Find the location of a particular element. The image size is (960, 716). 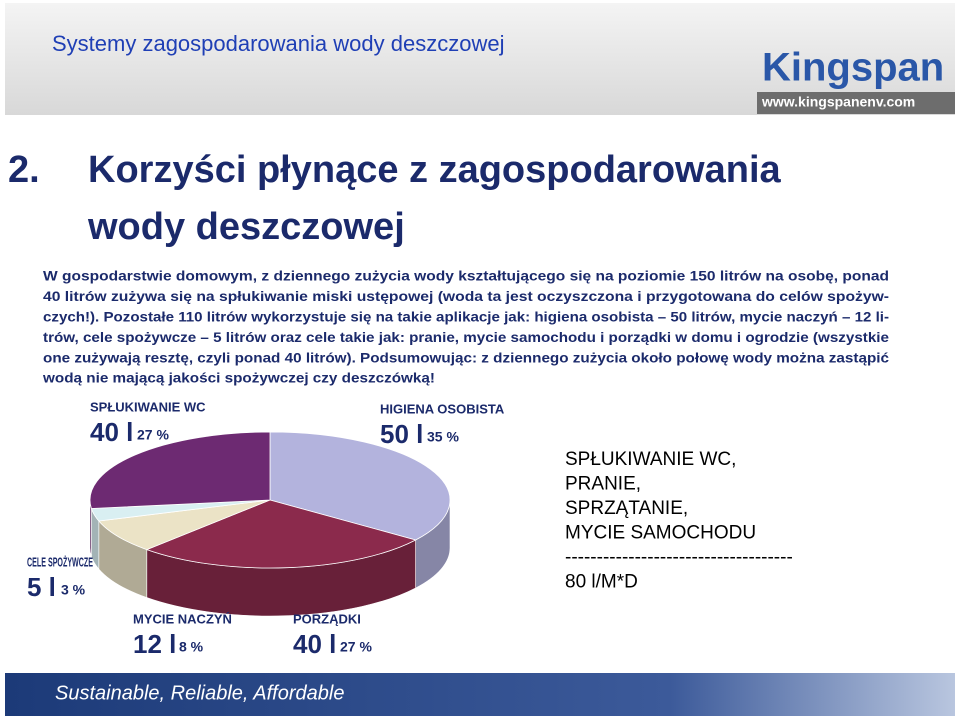

slice-name: HIGIENA OSOBISTA is located at coordinates (442, 408).